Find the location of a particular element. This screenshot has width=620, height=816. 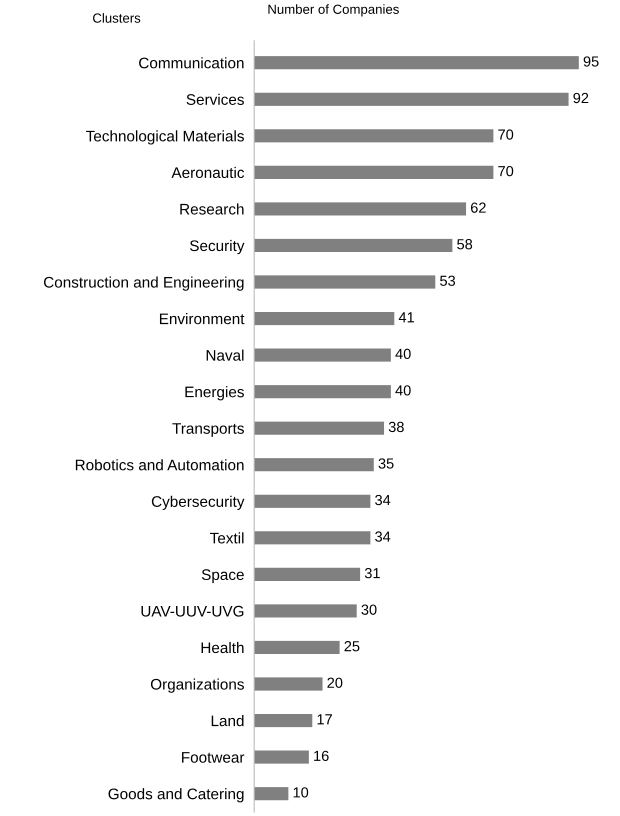

data-label: 58 is located at coordinates (464, 244).